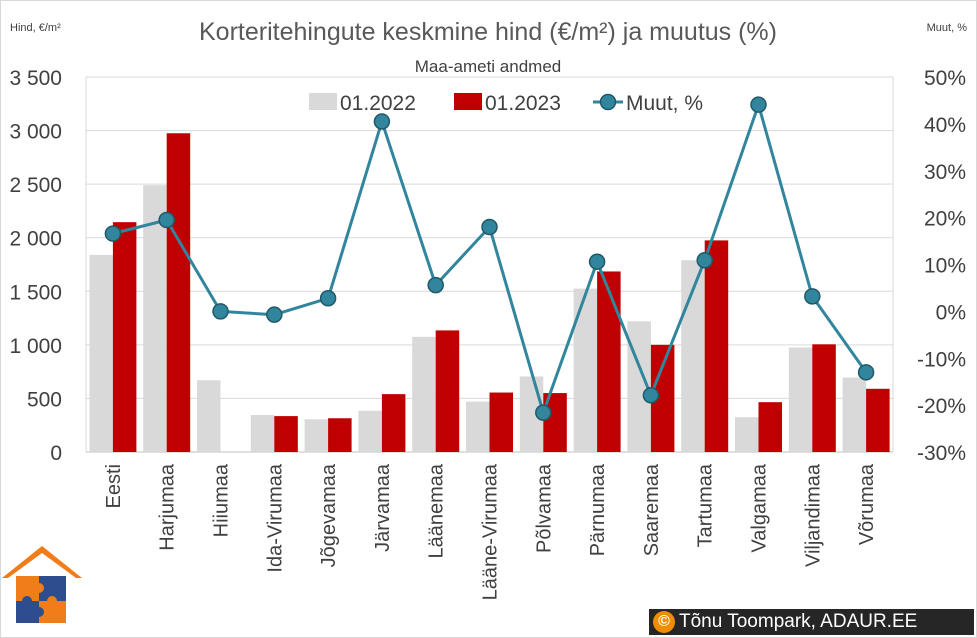 Image resolution: width=977 pixels, height=638 pixels. I want to click on legend: 01.2022 01.2023 Muut, %, so click(506, 103).